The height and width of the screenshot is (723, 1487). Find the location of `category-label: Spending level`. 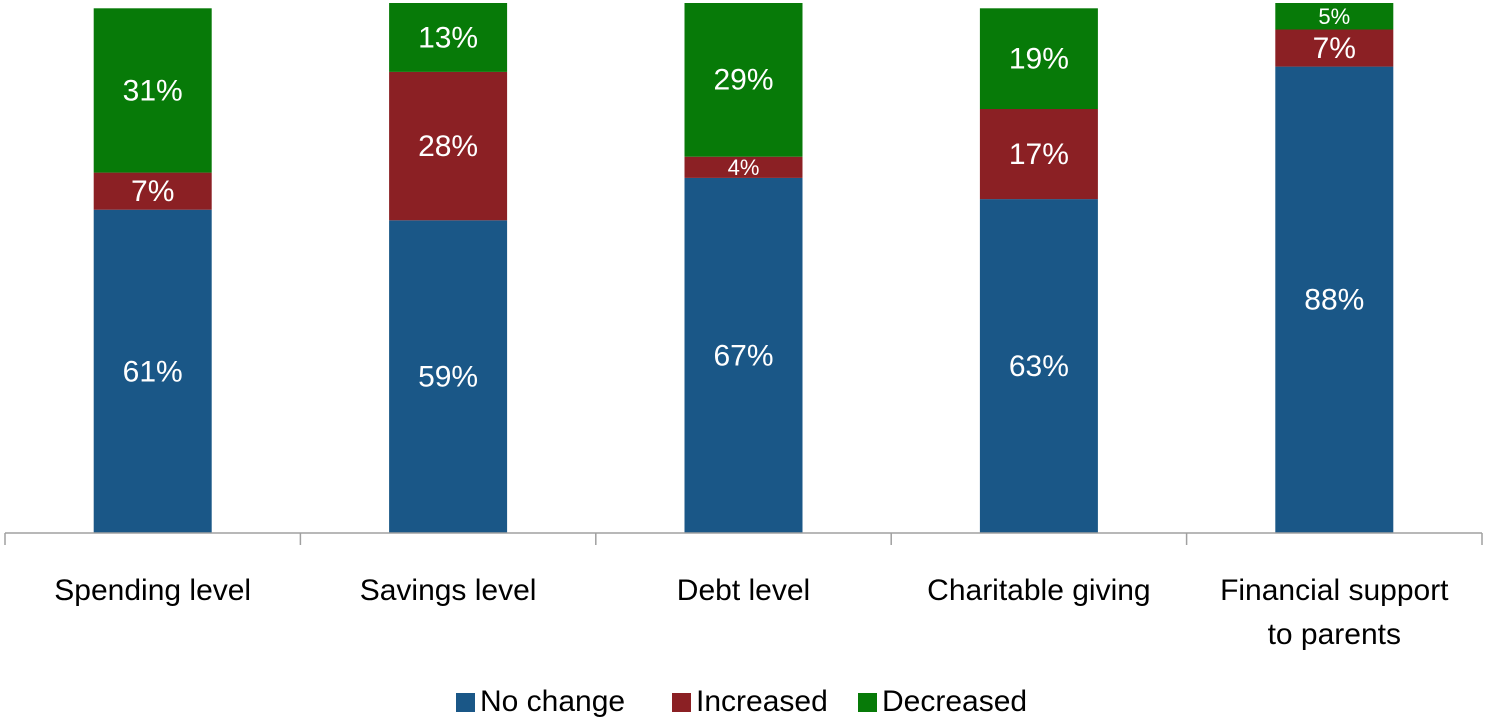

category-label: Spending level is located at coordinates (152, 590).